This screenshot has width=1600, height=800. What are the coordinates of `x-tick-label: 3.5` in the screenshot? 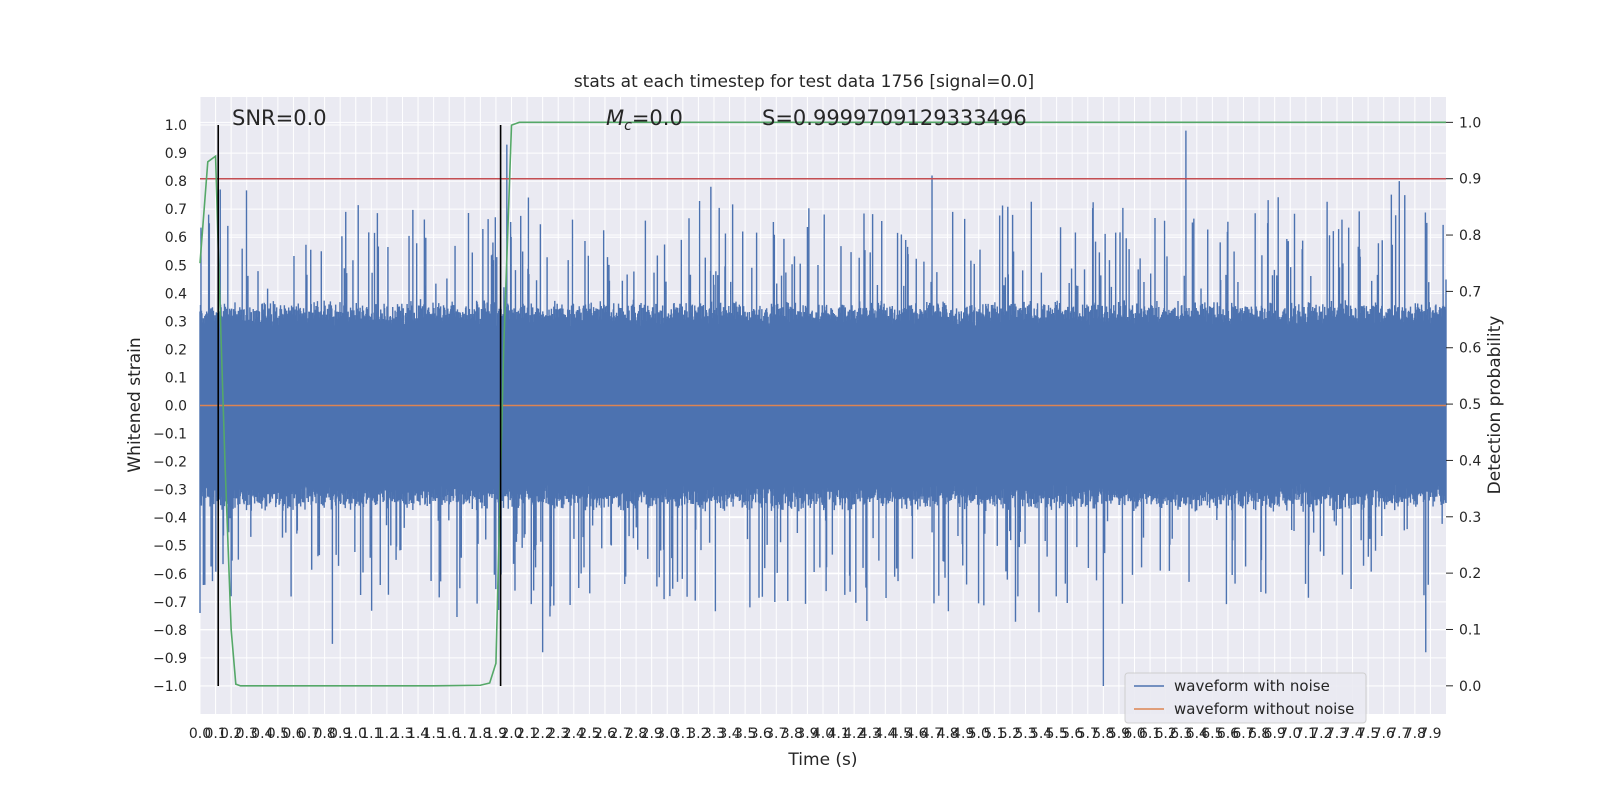 It's located at (745, 734).